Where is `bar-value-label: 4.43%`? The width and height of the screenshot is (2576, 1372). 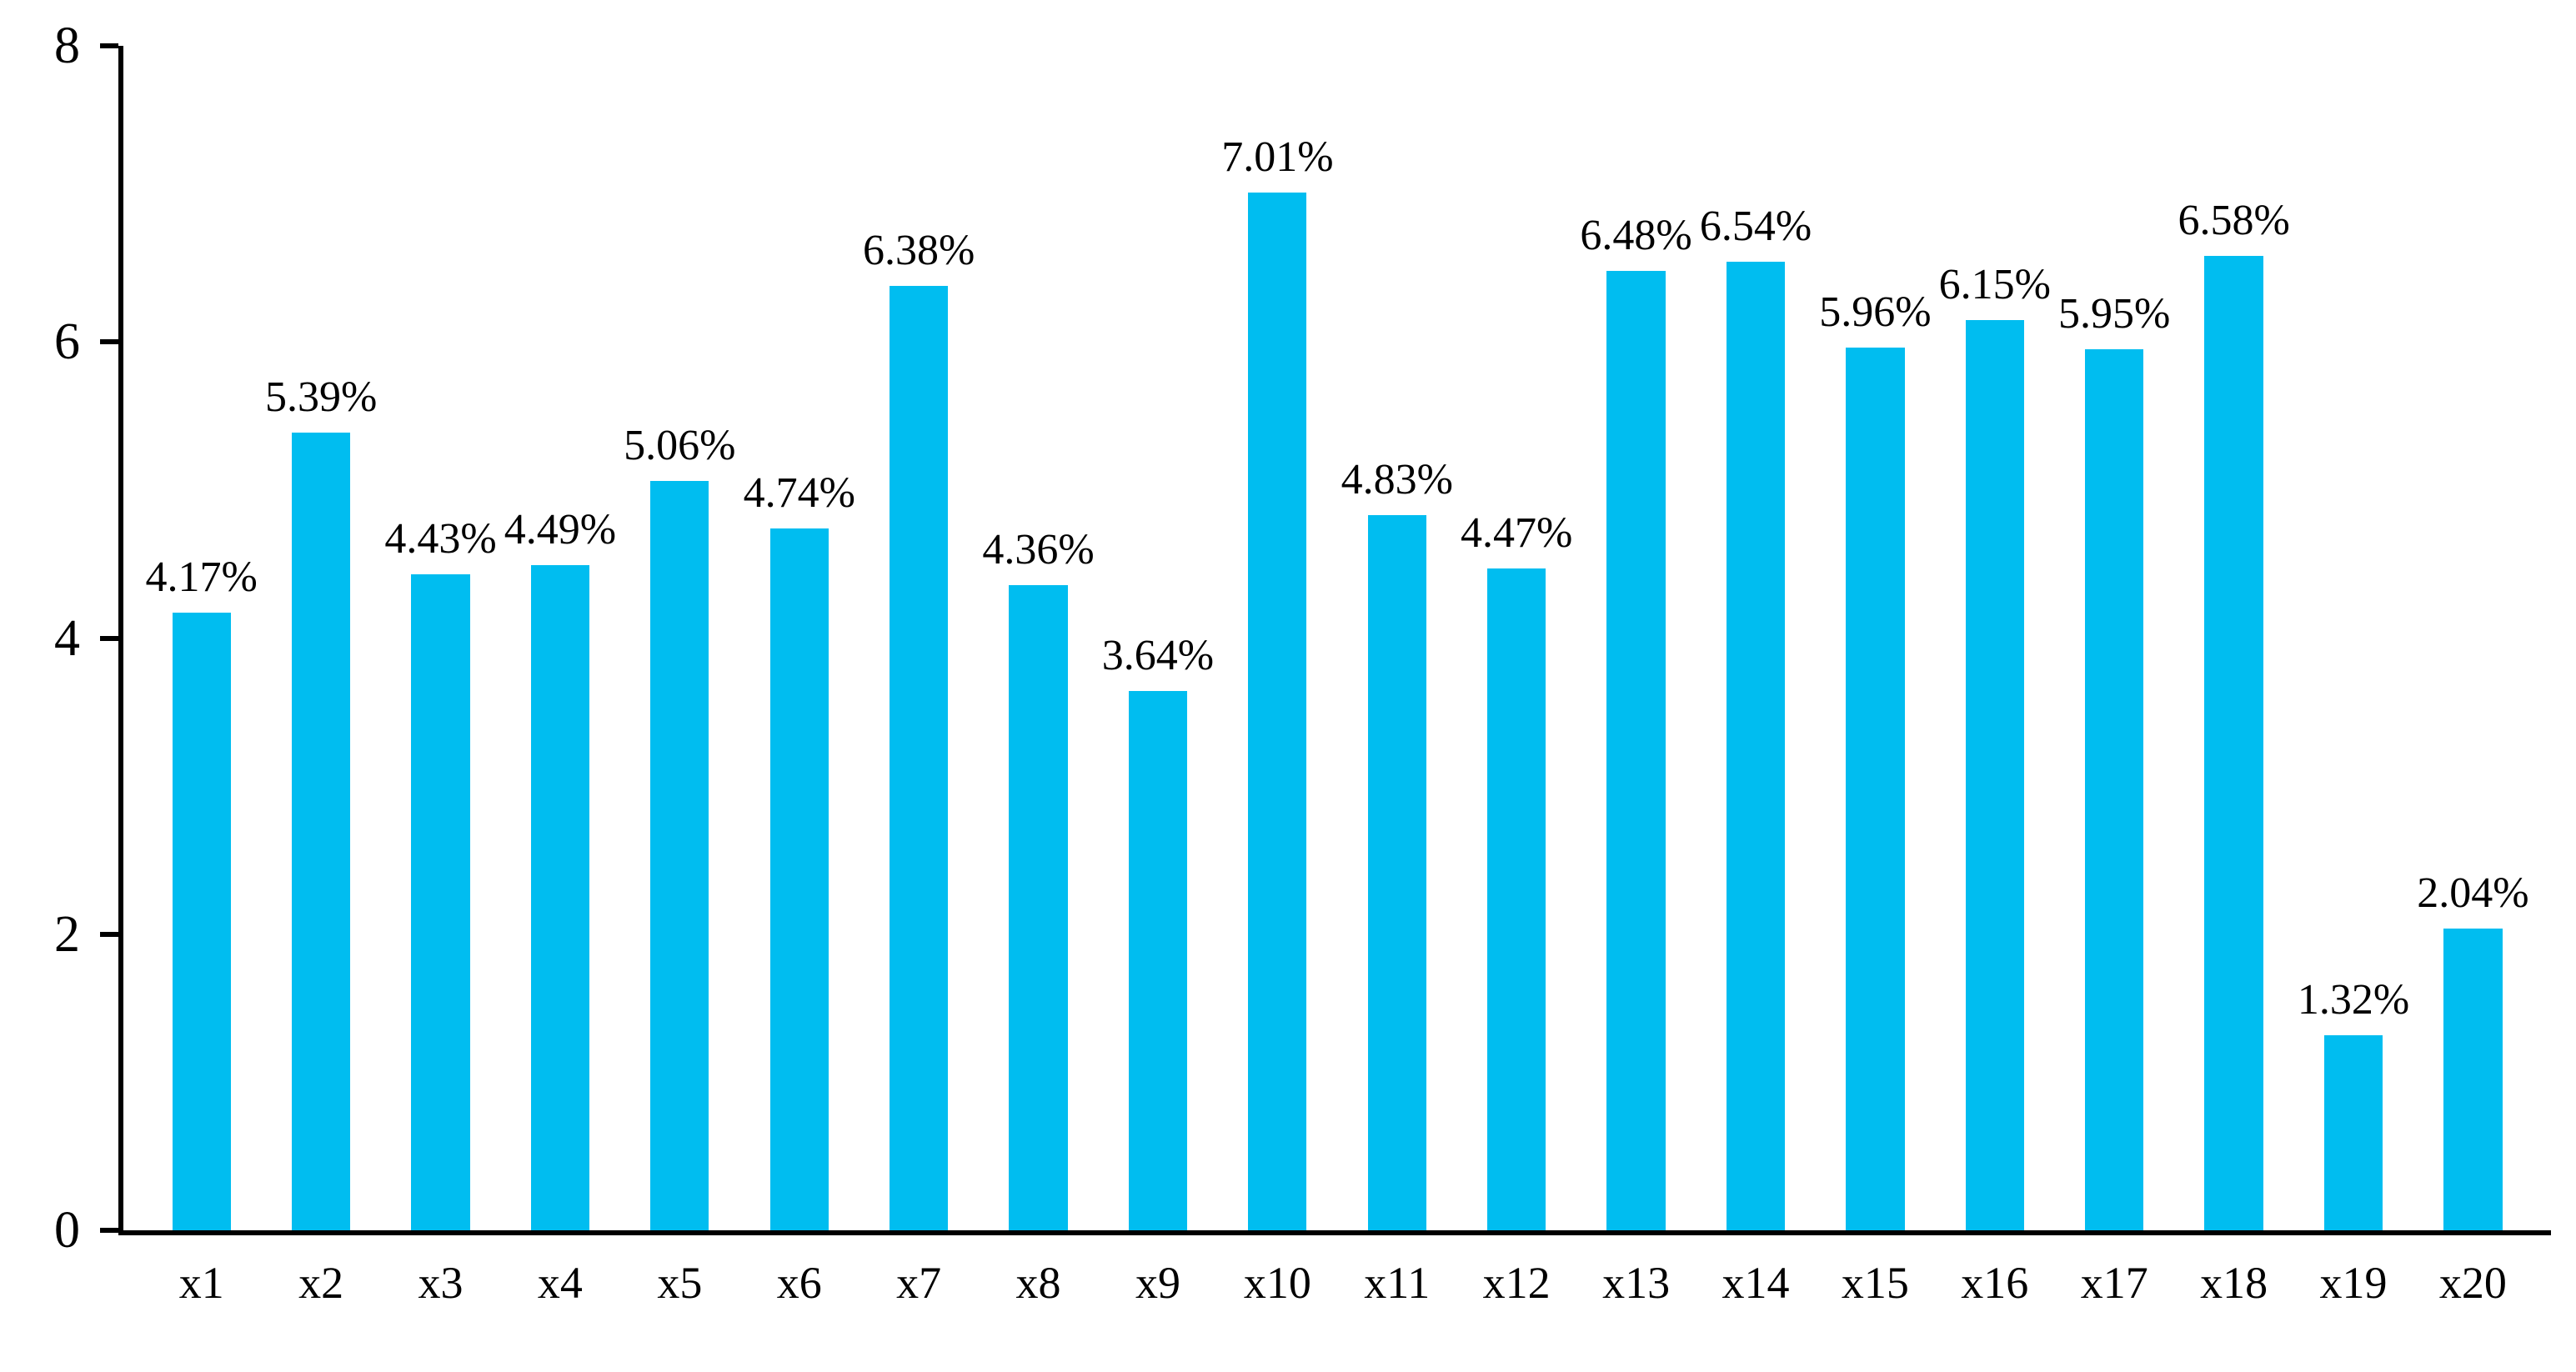
bar-value-label: 4.43% is located at coordinates (440, 539).